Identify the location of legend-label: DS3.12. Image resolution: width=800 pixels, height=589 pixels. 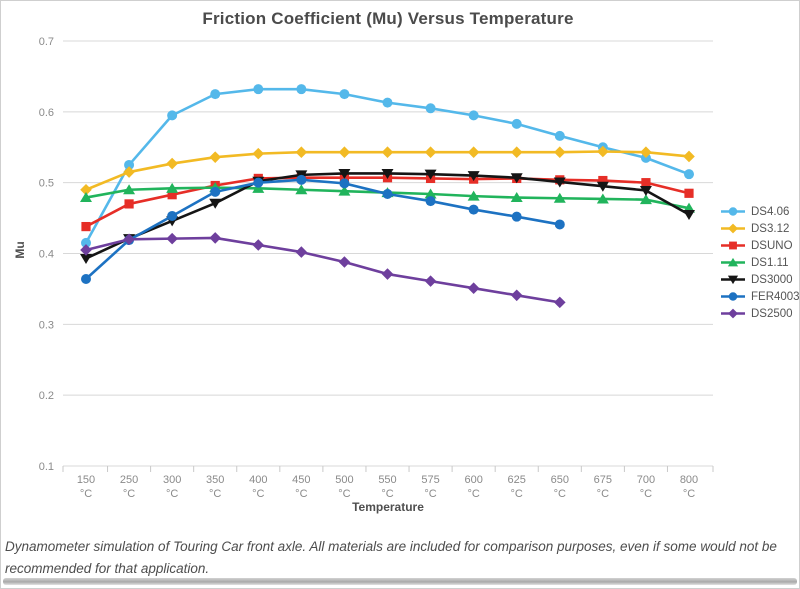
(770, 228).